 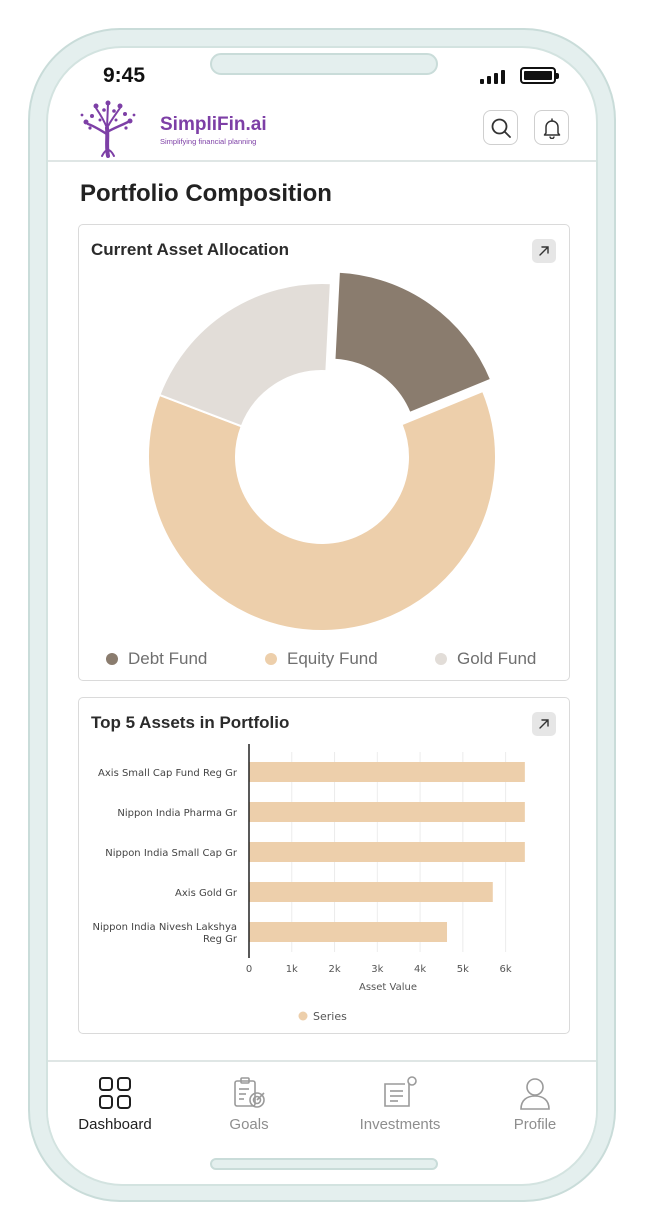 I want to click on goals-icon, so click(x=249, y=1092).